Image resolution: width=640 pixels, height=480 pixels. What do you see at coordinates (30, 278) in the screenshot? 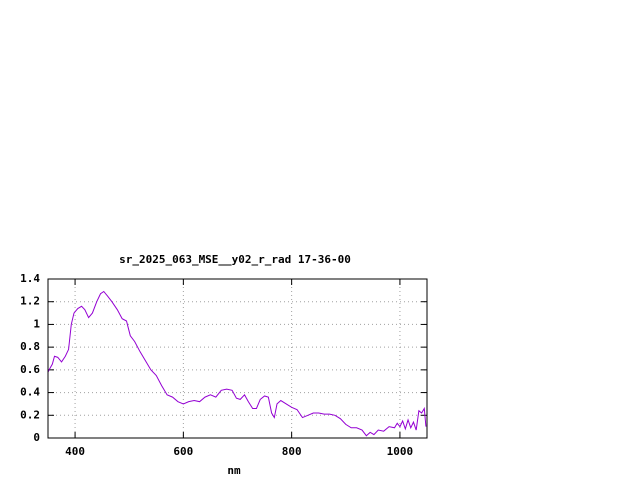
I see `y-tick-label: 1.4` at bounding box center [30, 278].